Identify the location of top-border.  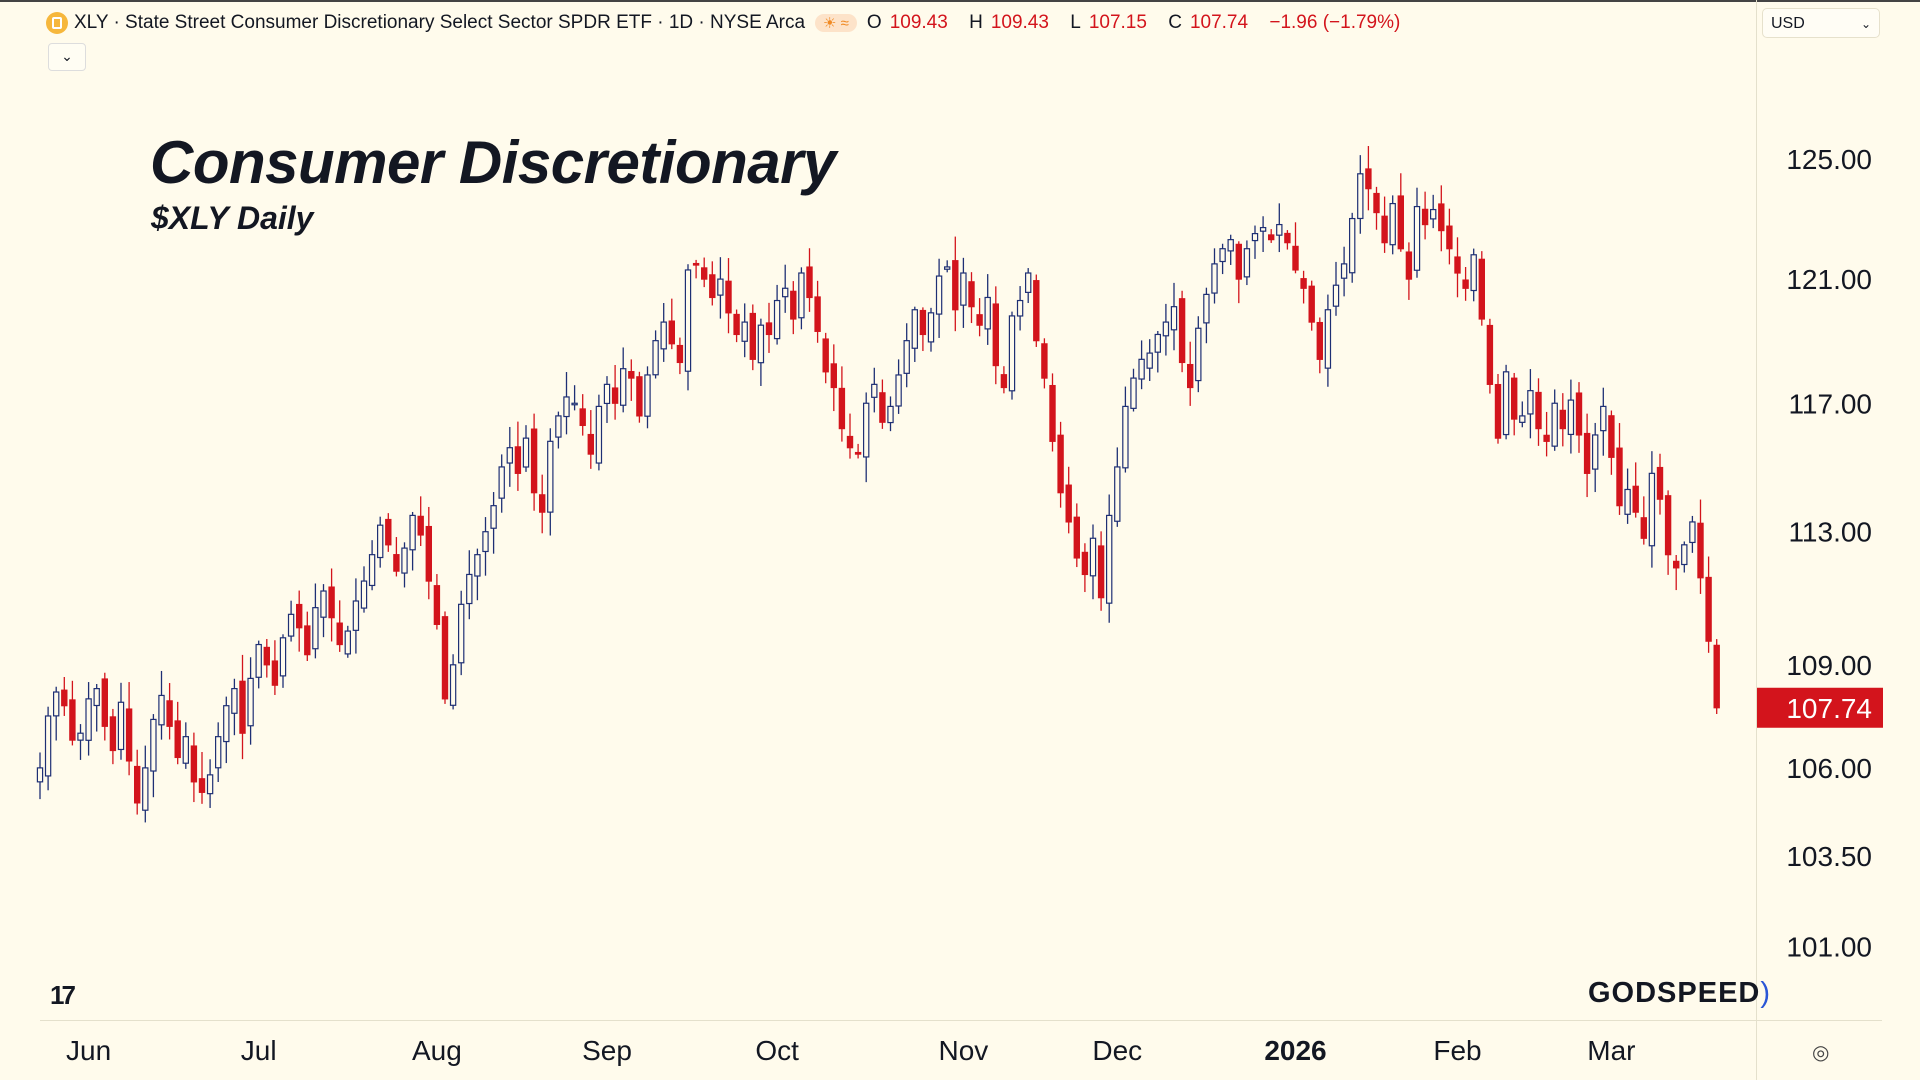
(960, 1).